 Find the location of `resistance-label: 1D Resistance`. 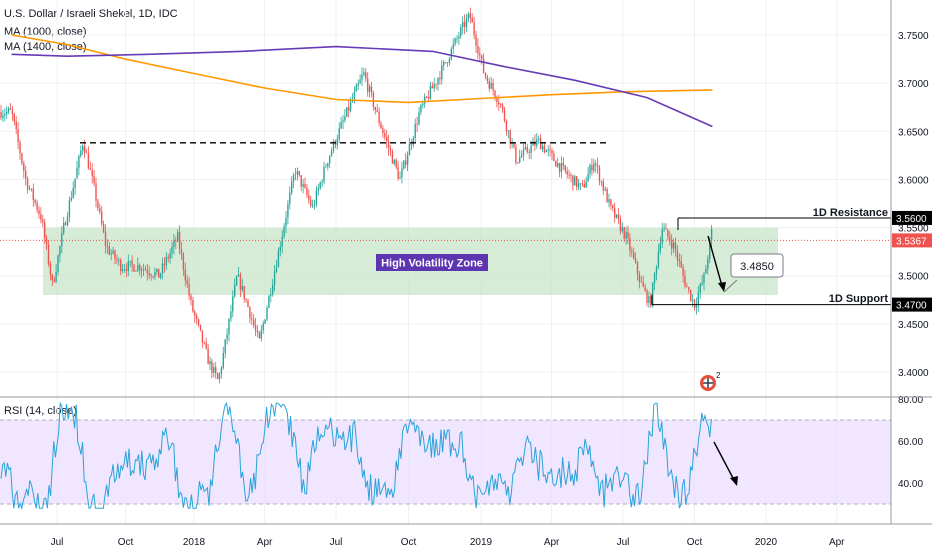

resistance-label: 1D Resistance is located at coordinates (850, 213).